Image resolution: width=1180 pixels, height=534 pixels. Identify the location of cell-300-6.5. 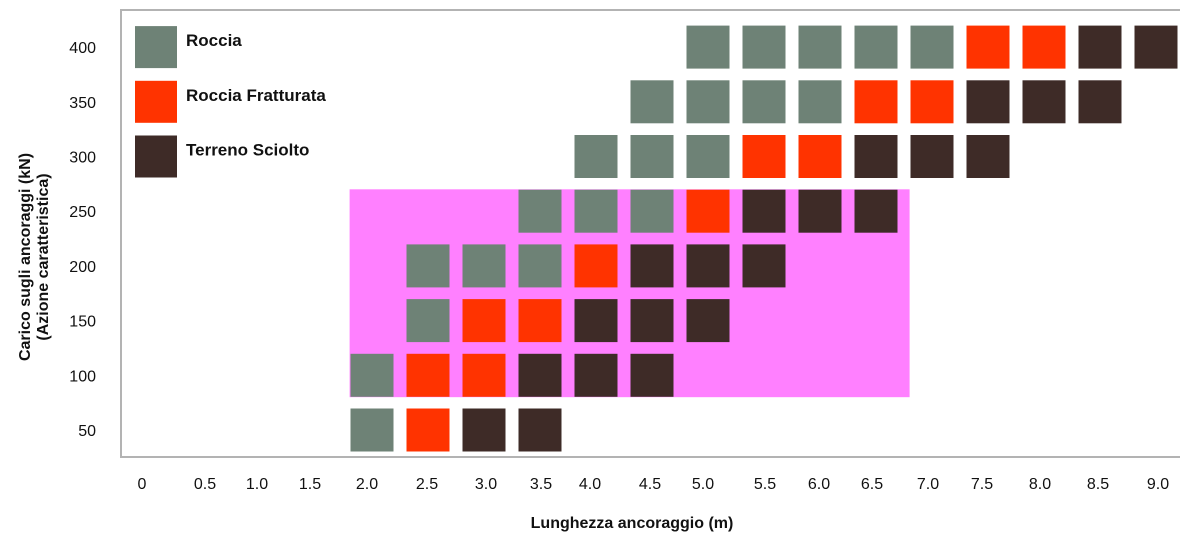
(876, 156).